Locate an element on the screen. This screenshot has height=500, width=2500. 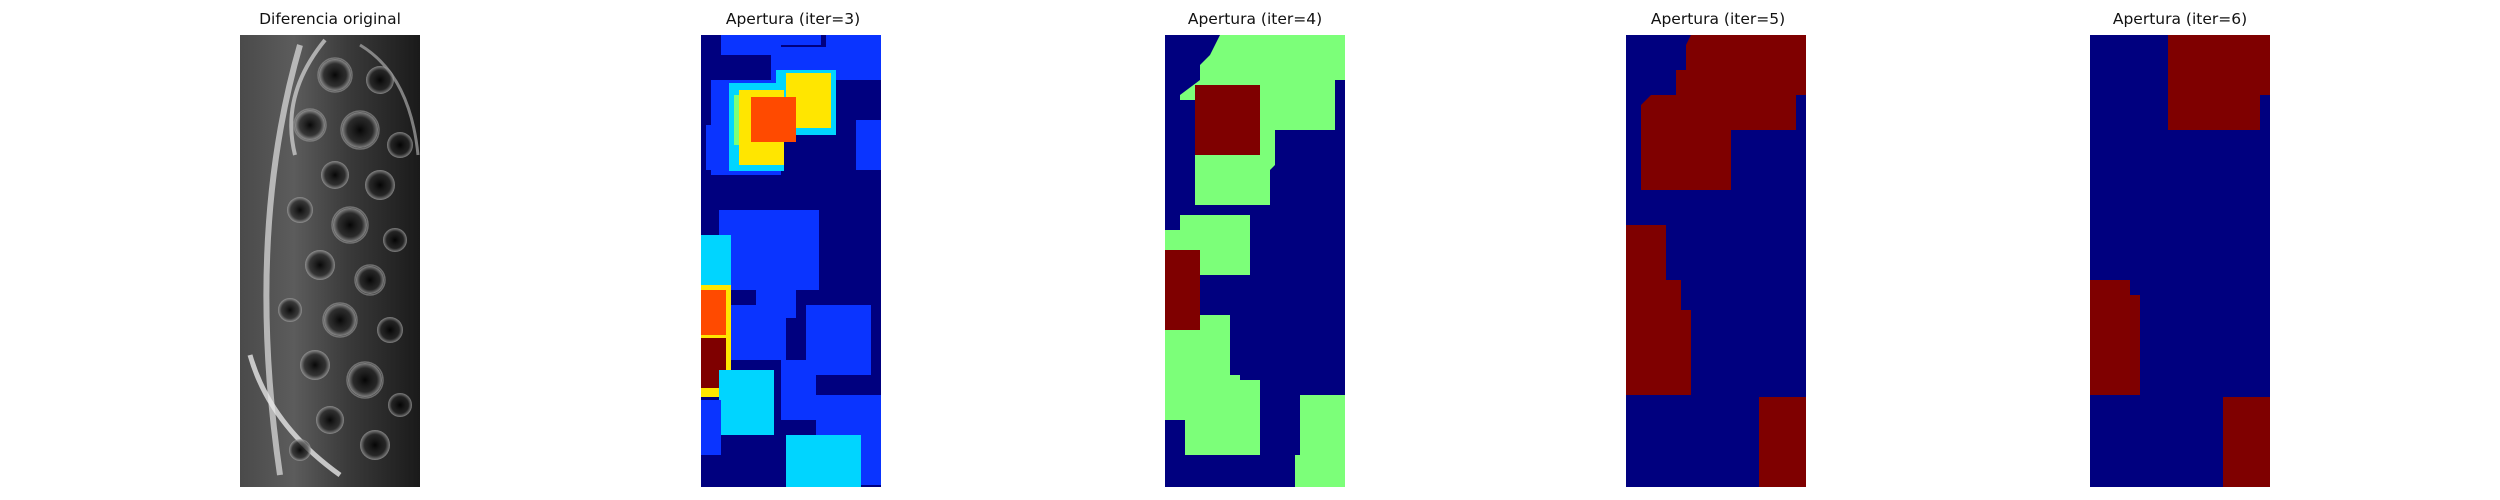
opening-iter-5-image is located at coordinates (1716, 261).